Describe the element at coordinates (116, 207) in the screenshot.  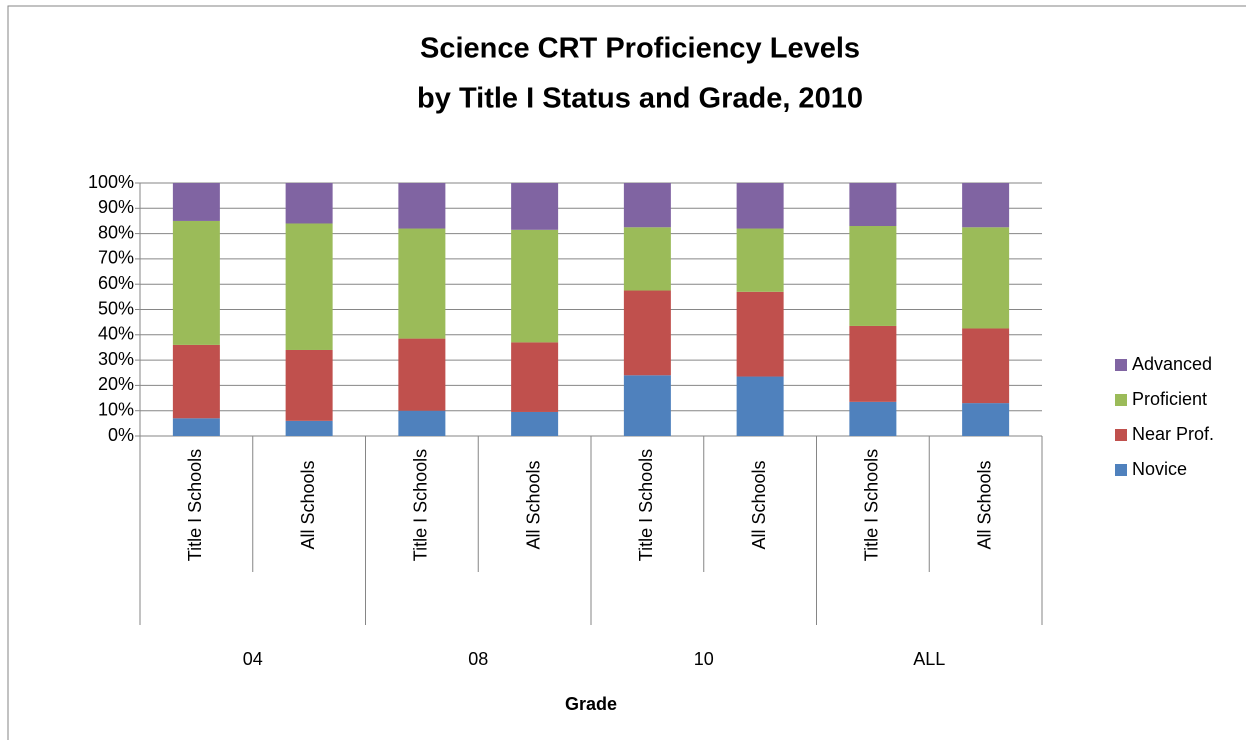
I see `y-tick-label: 90%` at that location.